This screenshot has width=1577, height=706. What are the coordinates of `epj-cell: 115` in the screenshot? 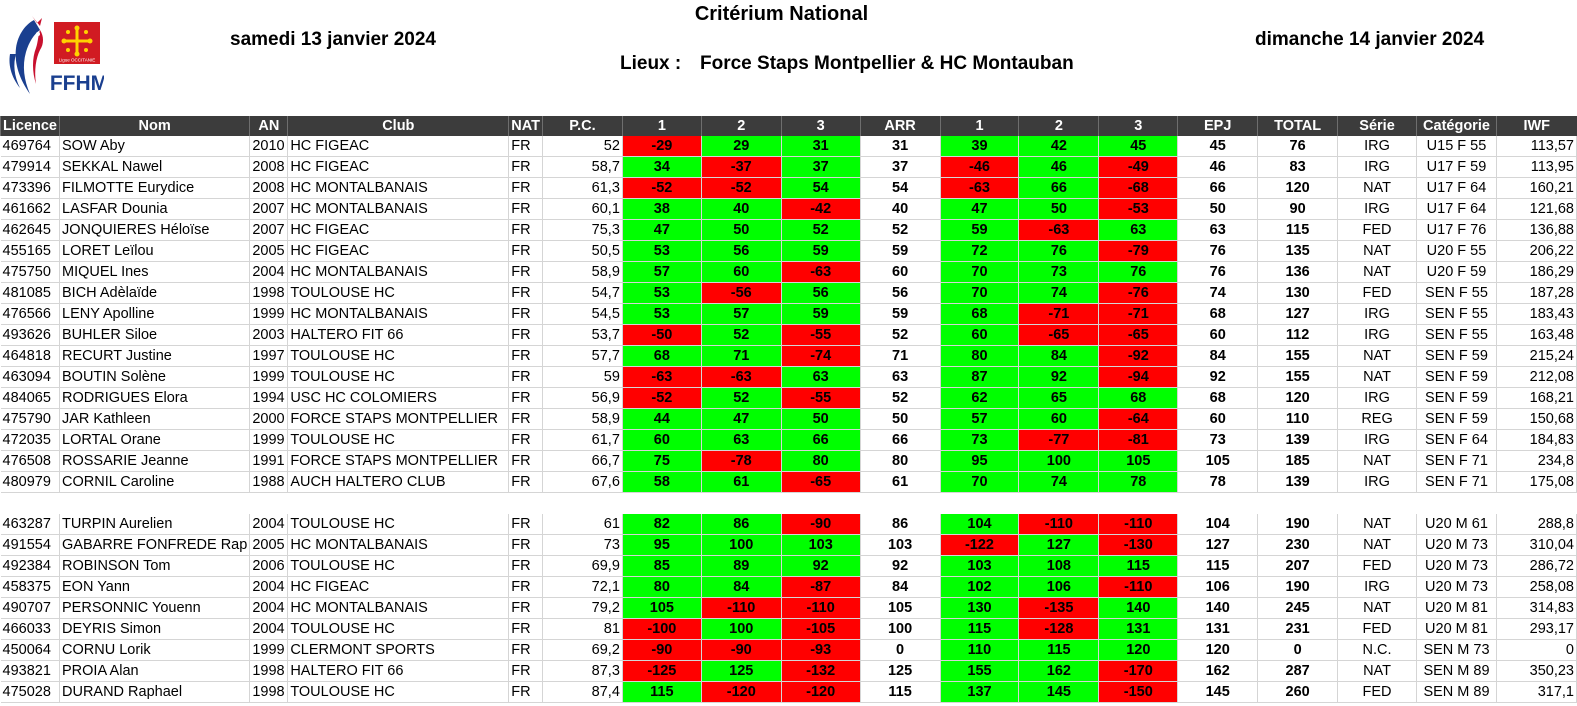 It's located at (1218, 566).